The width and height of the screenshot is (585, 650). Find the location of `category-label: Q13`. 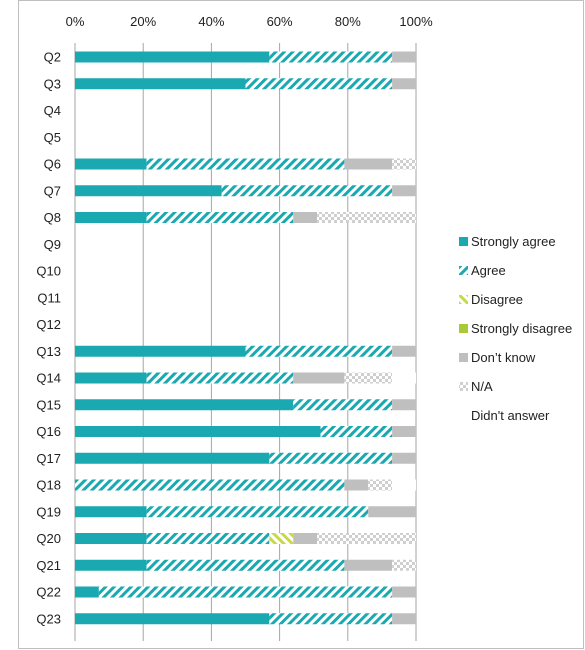

category-label: Q13 is located at coordinates (48, 351).